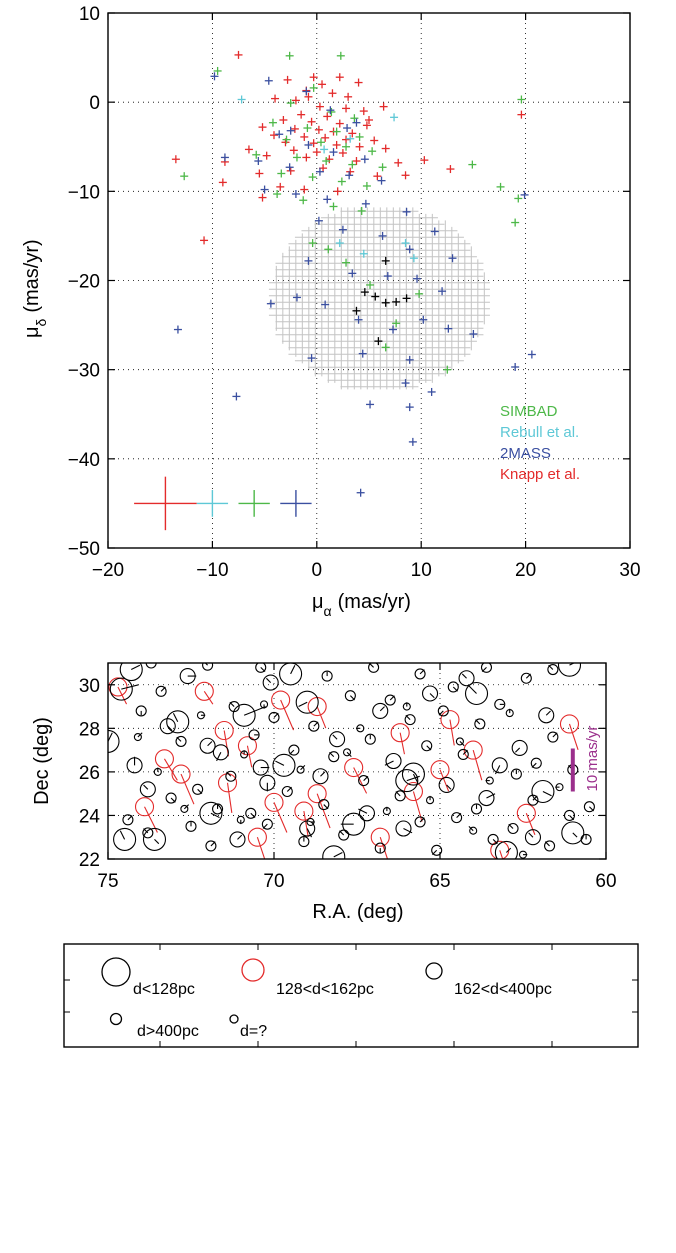 This screenshot has width=676, height=1253. Describe the element at coordinates (148, 977) in the screenshot. I see `legend-item: d<128pc` at that location.